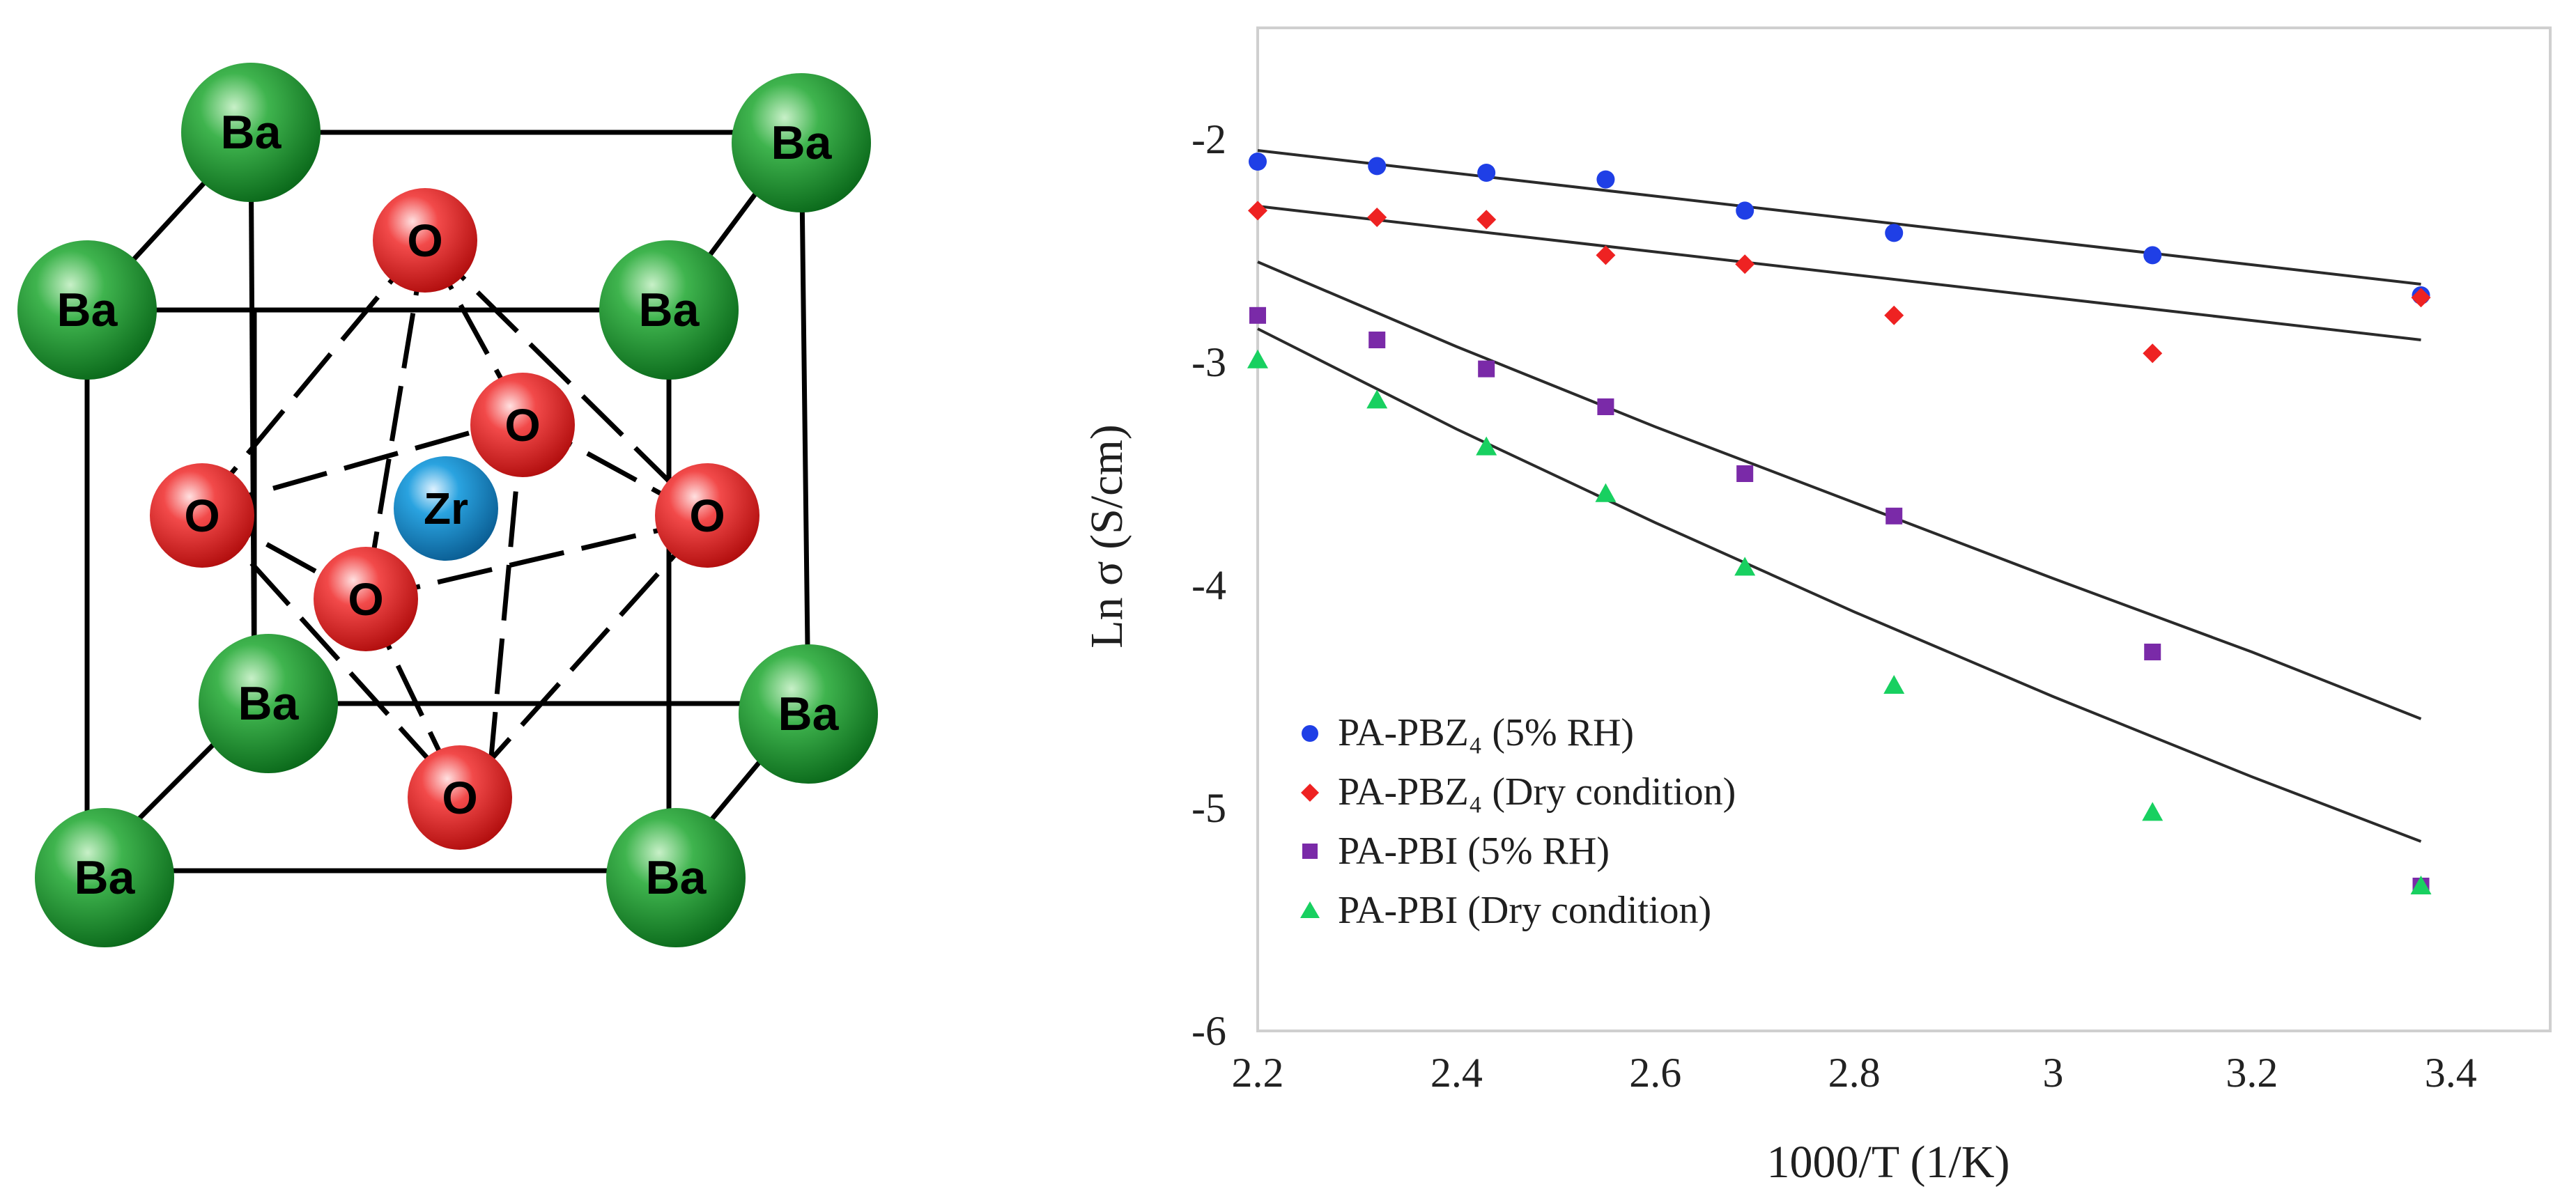 The width and height of the screenshot is (2576, 1196). I want to click on y-tick-labels: -2 -3 -4 -5 -6, so click(1208, 585).